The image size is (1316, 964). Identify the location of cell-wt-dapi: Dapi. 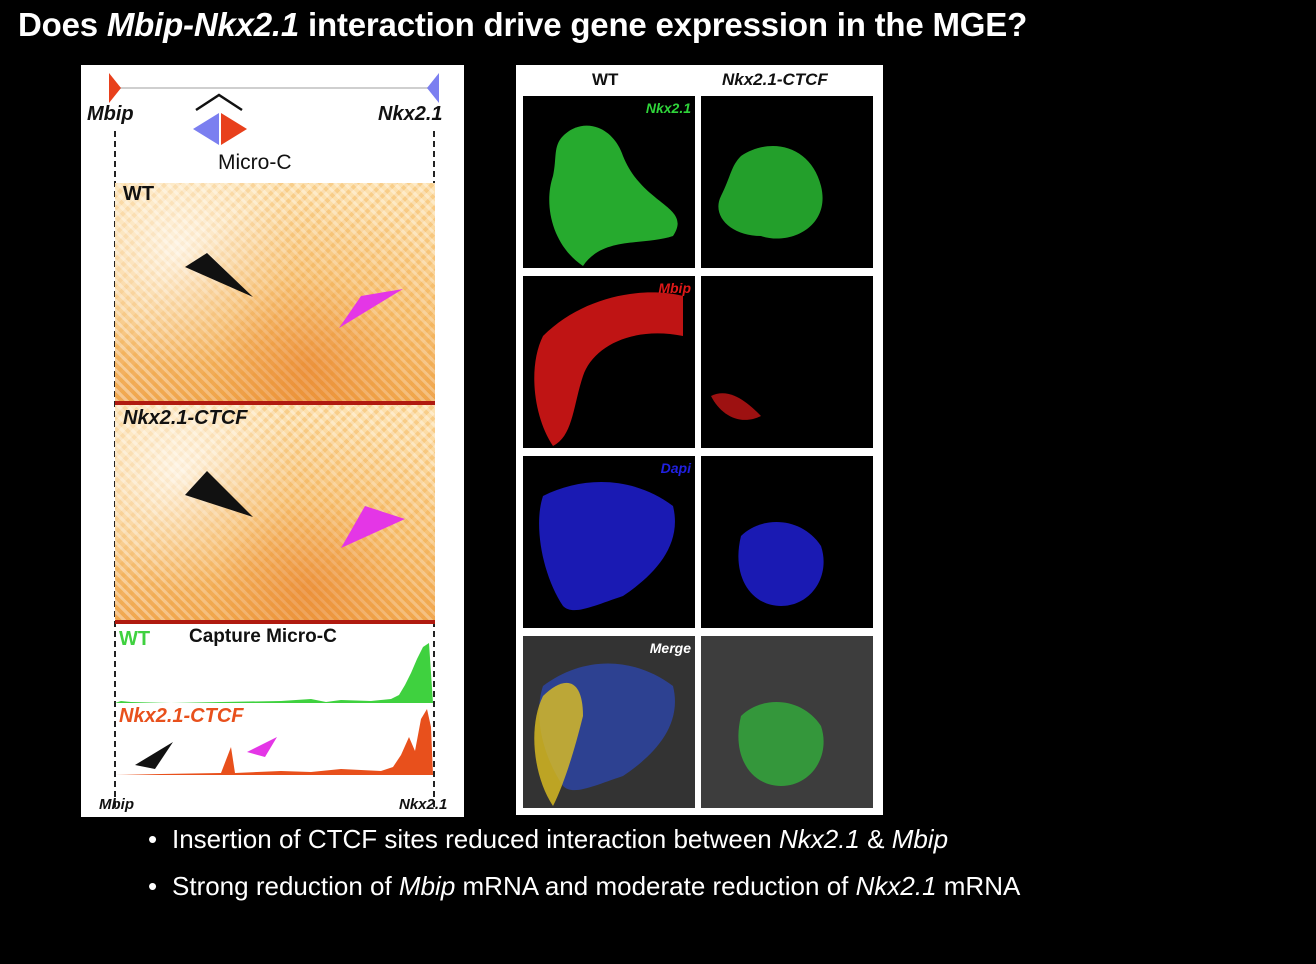
(609, 542).